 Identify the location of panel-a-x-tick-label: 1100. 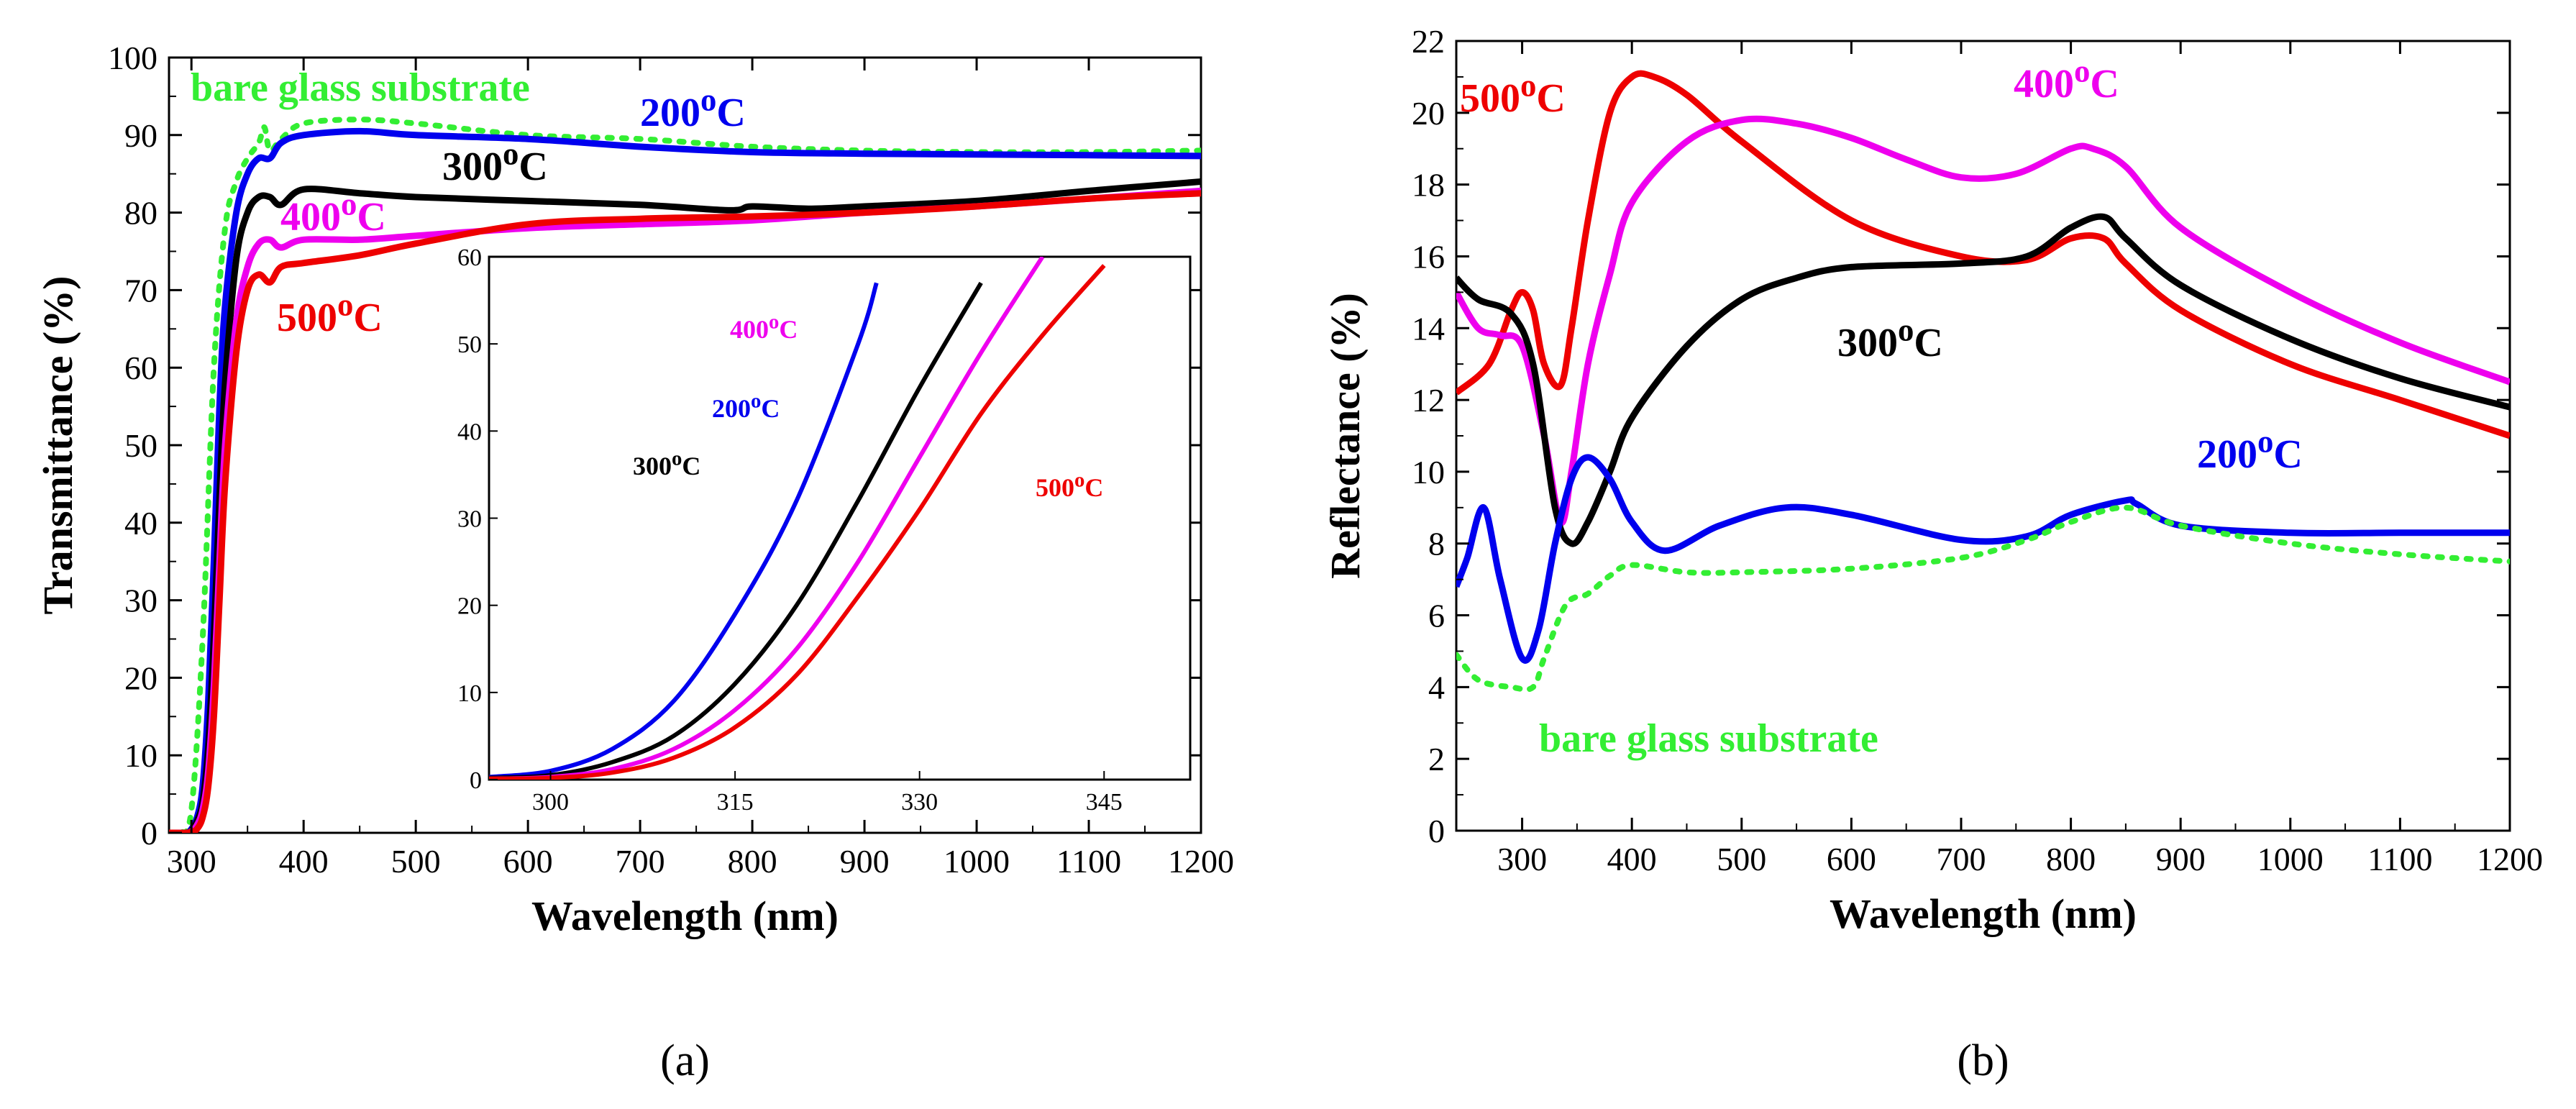
(1088, 861).